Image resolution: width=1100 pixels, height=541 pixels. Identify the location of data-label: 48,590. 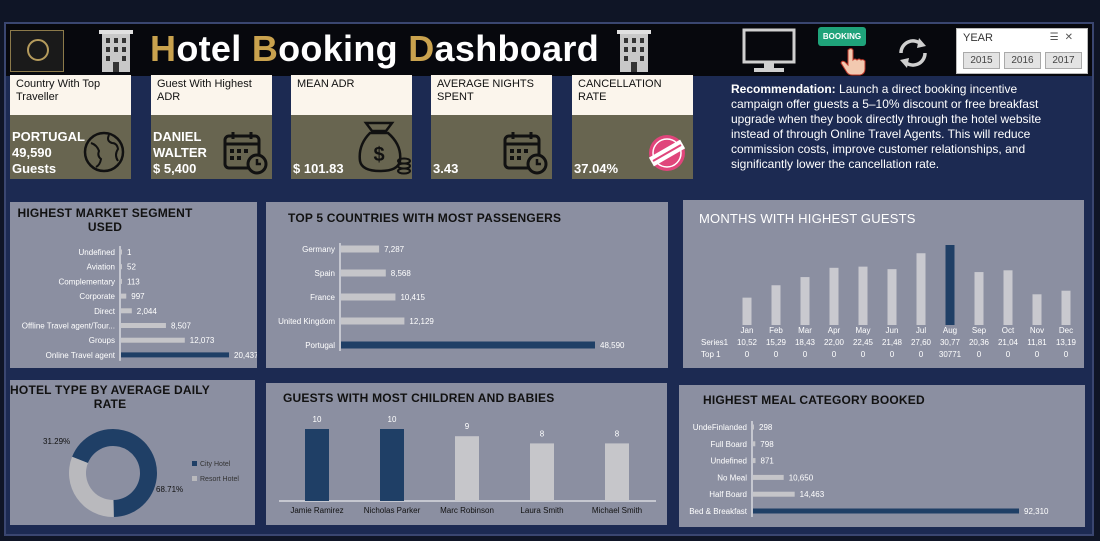
(612, 345).